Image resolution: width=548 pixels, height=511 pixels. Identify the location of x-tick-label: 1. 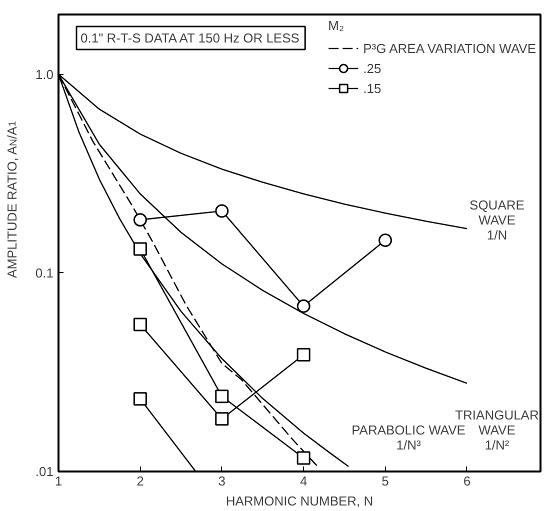
(58, 481).